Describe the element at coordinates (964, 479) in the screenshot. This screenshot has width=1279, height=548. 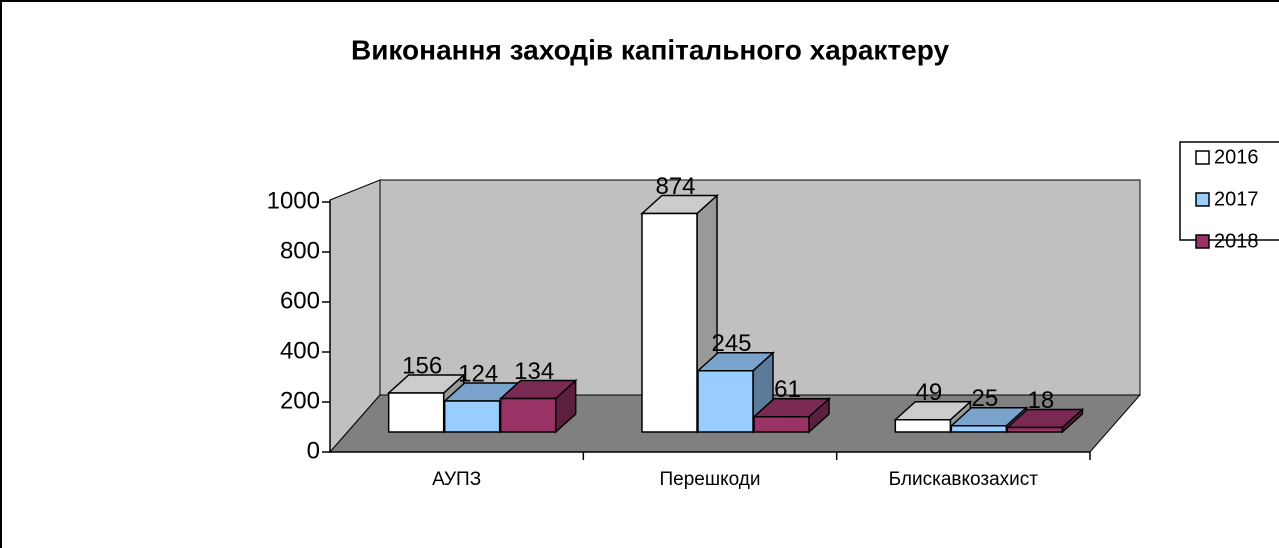
I see `x-tick-label: Блискавкозахист` at that location.